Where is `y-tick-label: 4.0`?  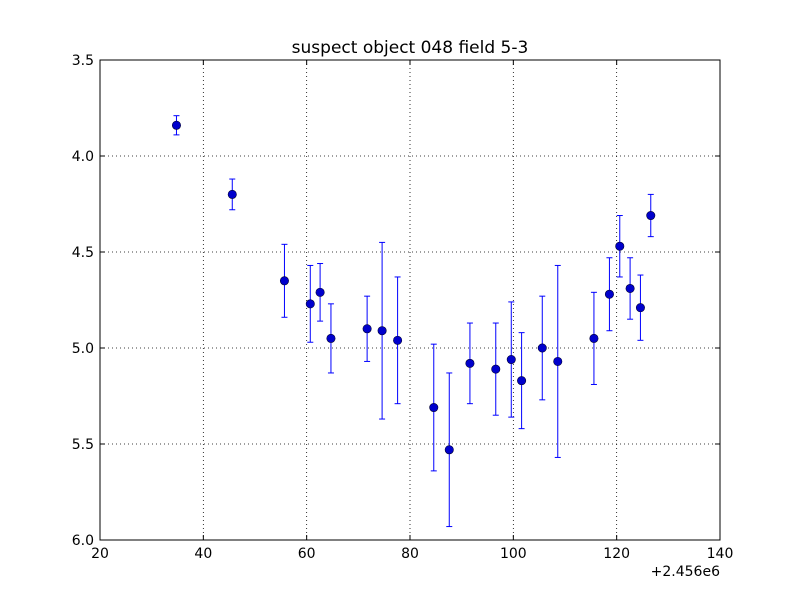
y-tick-label: 4.0 is located at coordinates (83, 157).